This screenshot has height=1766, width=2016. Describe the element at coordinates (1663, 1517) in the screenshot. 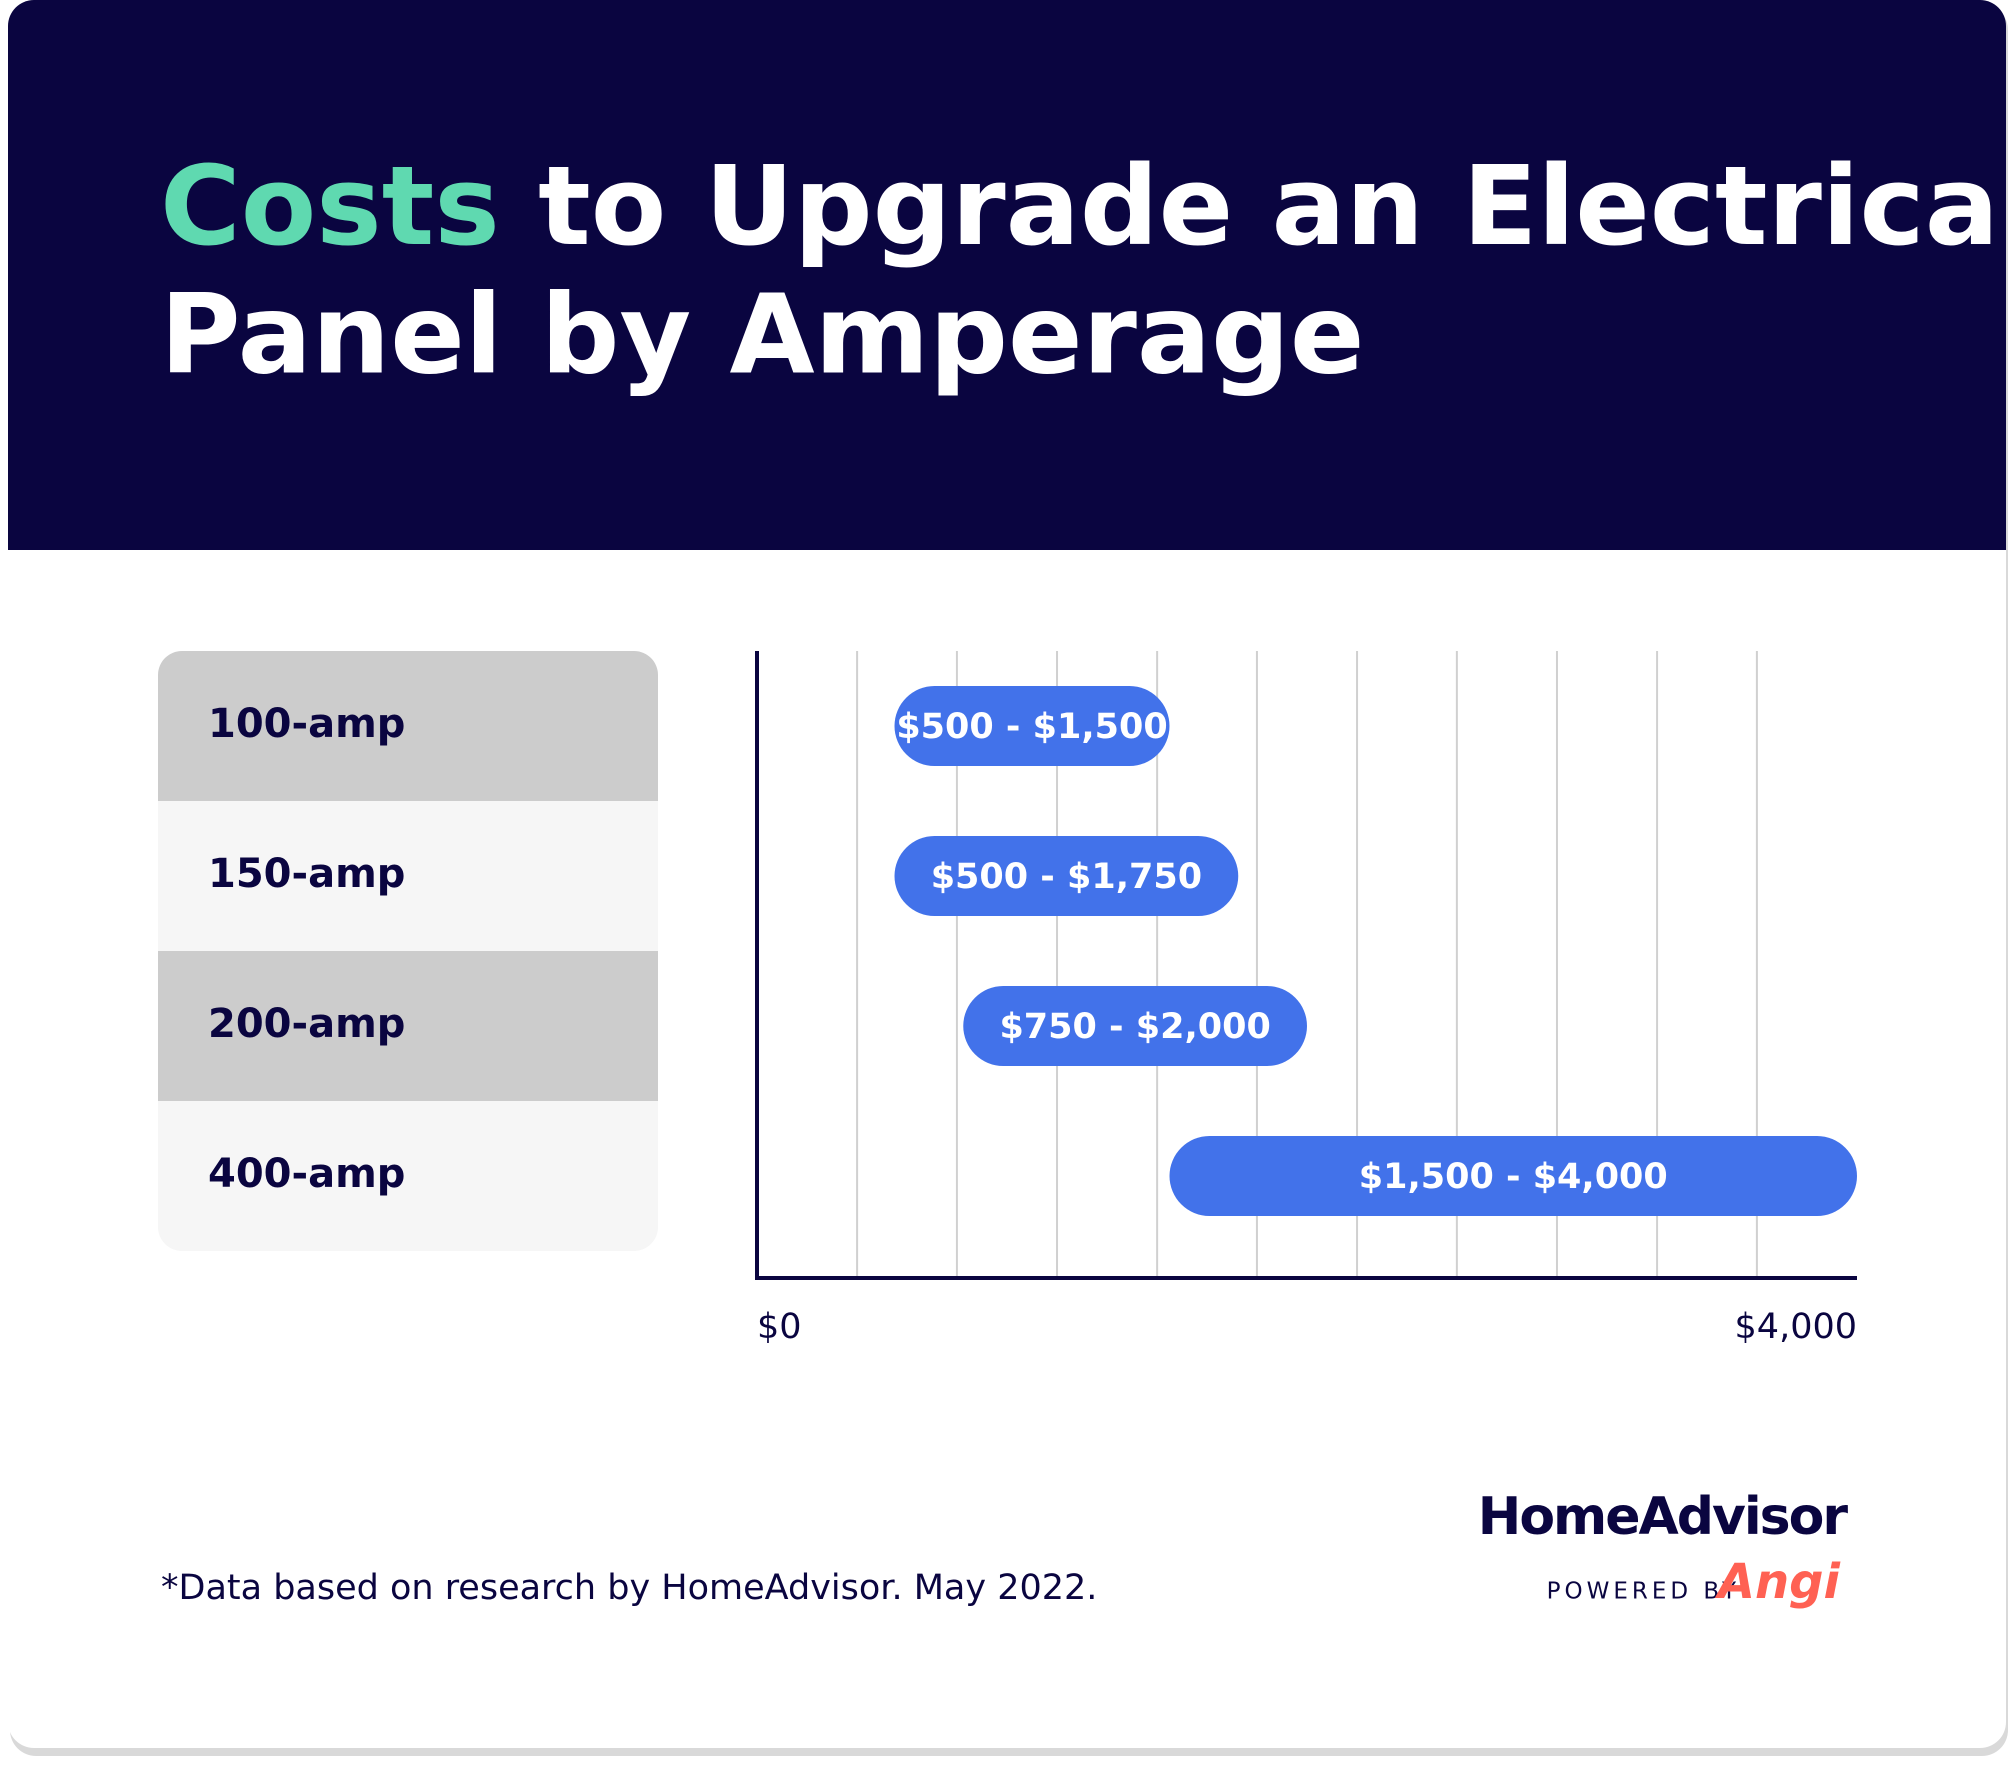

I see `brand: HomeAdvisor` at that location.